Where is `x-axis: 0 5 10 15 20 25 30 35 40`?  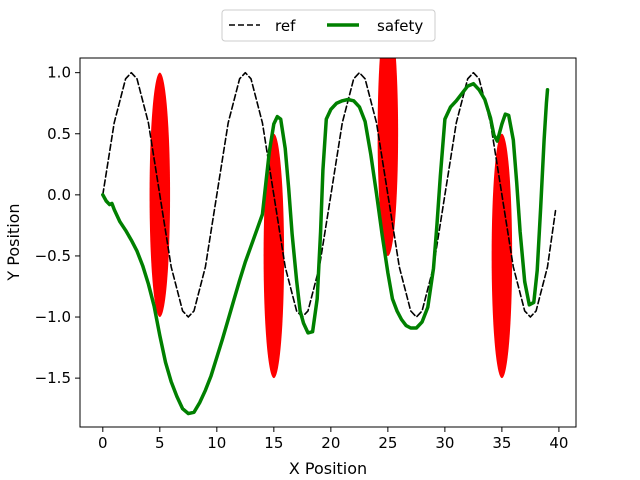 x-axis: 0 5 10 15 20 25 30 35 40 is located at coordinates (333, 439).